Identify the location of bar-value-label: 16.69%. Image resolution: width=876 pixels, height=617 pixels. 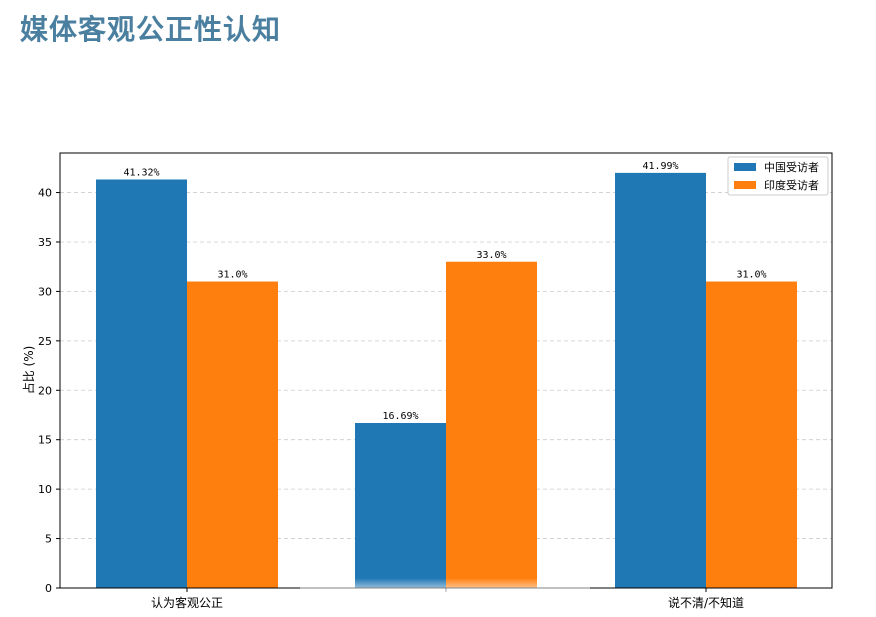
(400, 416).